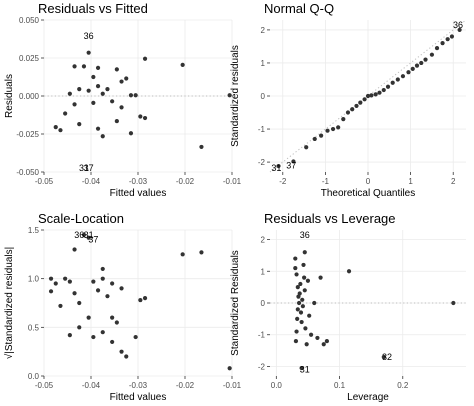 The width and height of the screenshot is (474, 406). What do you see at coordinates (387, 357) in the screenshot?
I see `point-label: 32` at bounding box center [387, 357].